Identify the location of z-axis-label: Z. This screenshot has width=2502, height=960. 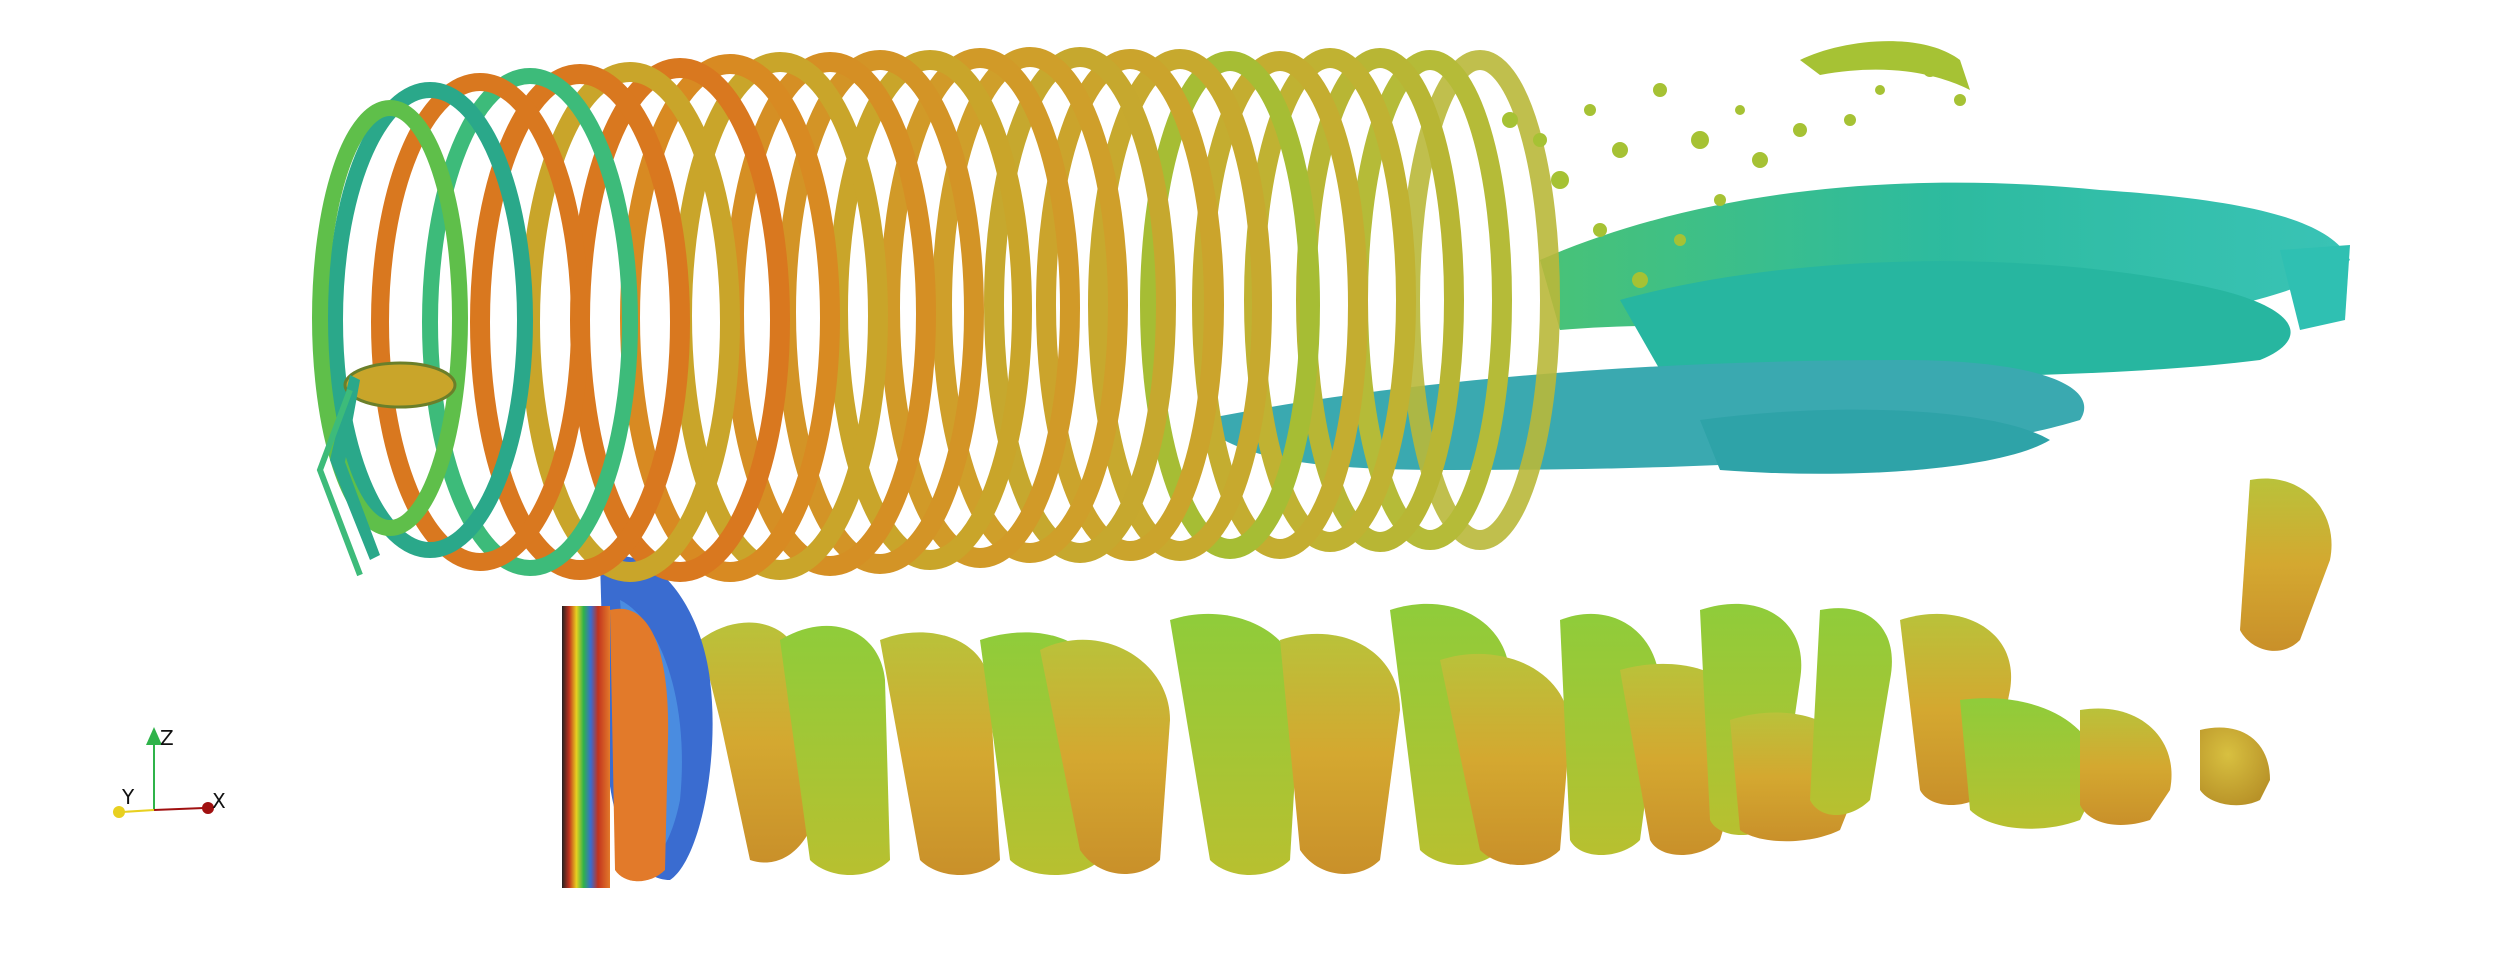
(167, 738).